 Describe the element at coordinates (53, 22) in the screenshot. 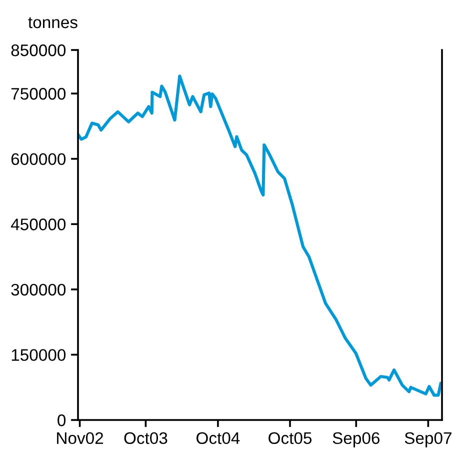

I see `y-axis-title: tonnes` at that location.